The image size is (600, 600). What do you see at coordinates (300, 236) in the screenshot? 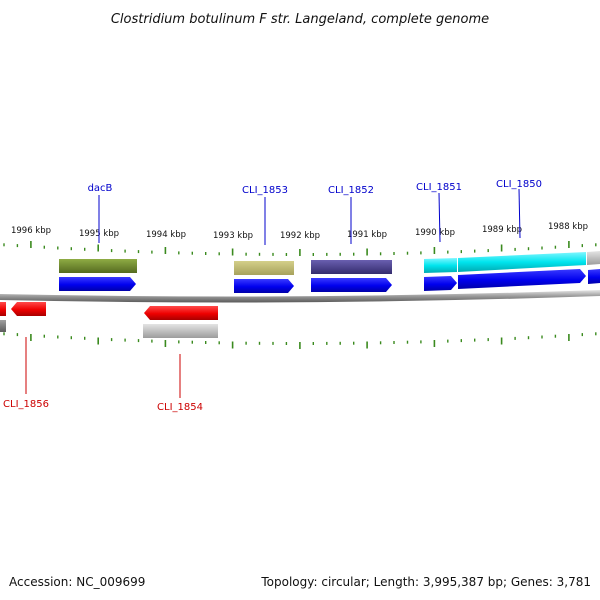
I see `kbp-label-1992: 1992 kbp` at bounding box center [300, 236].